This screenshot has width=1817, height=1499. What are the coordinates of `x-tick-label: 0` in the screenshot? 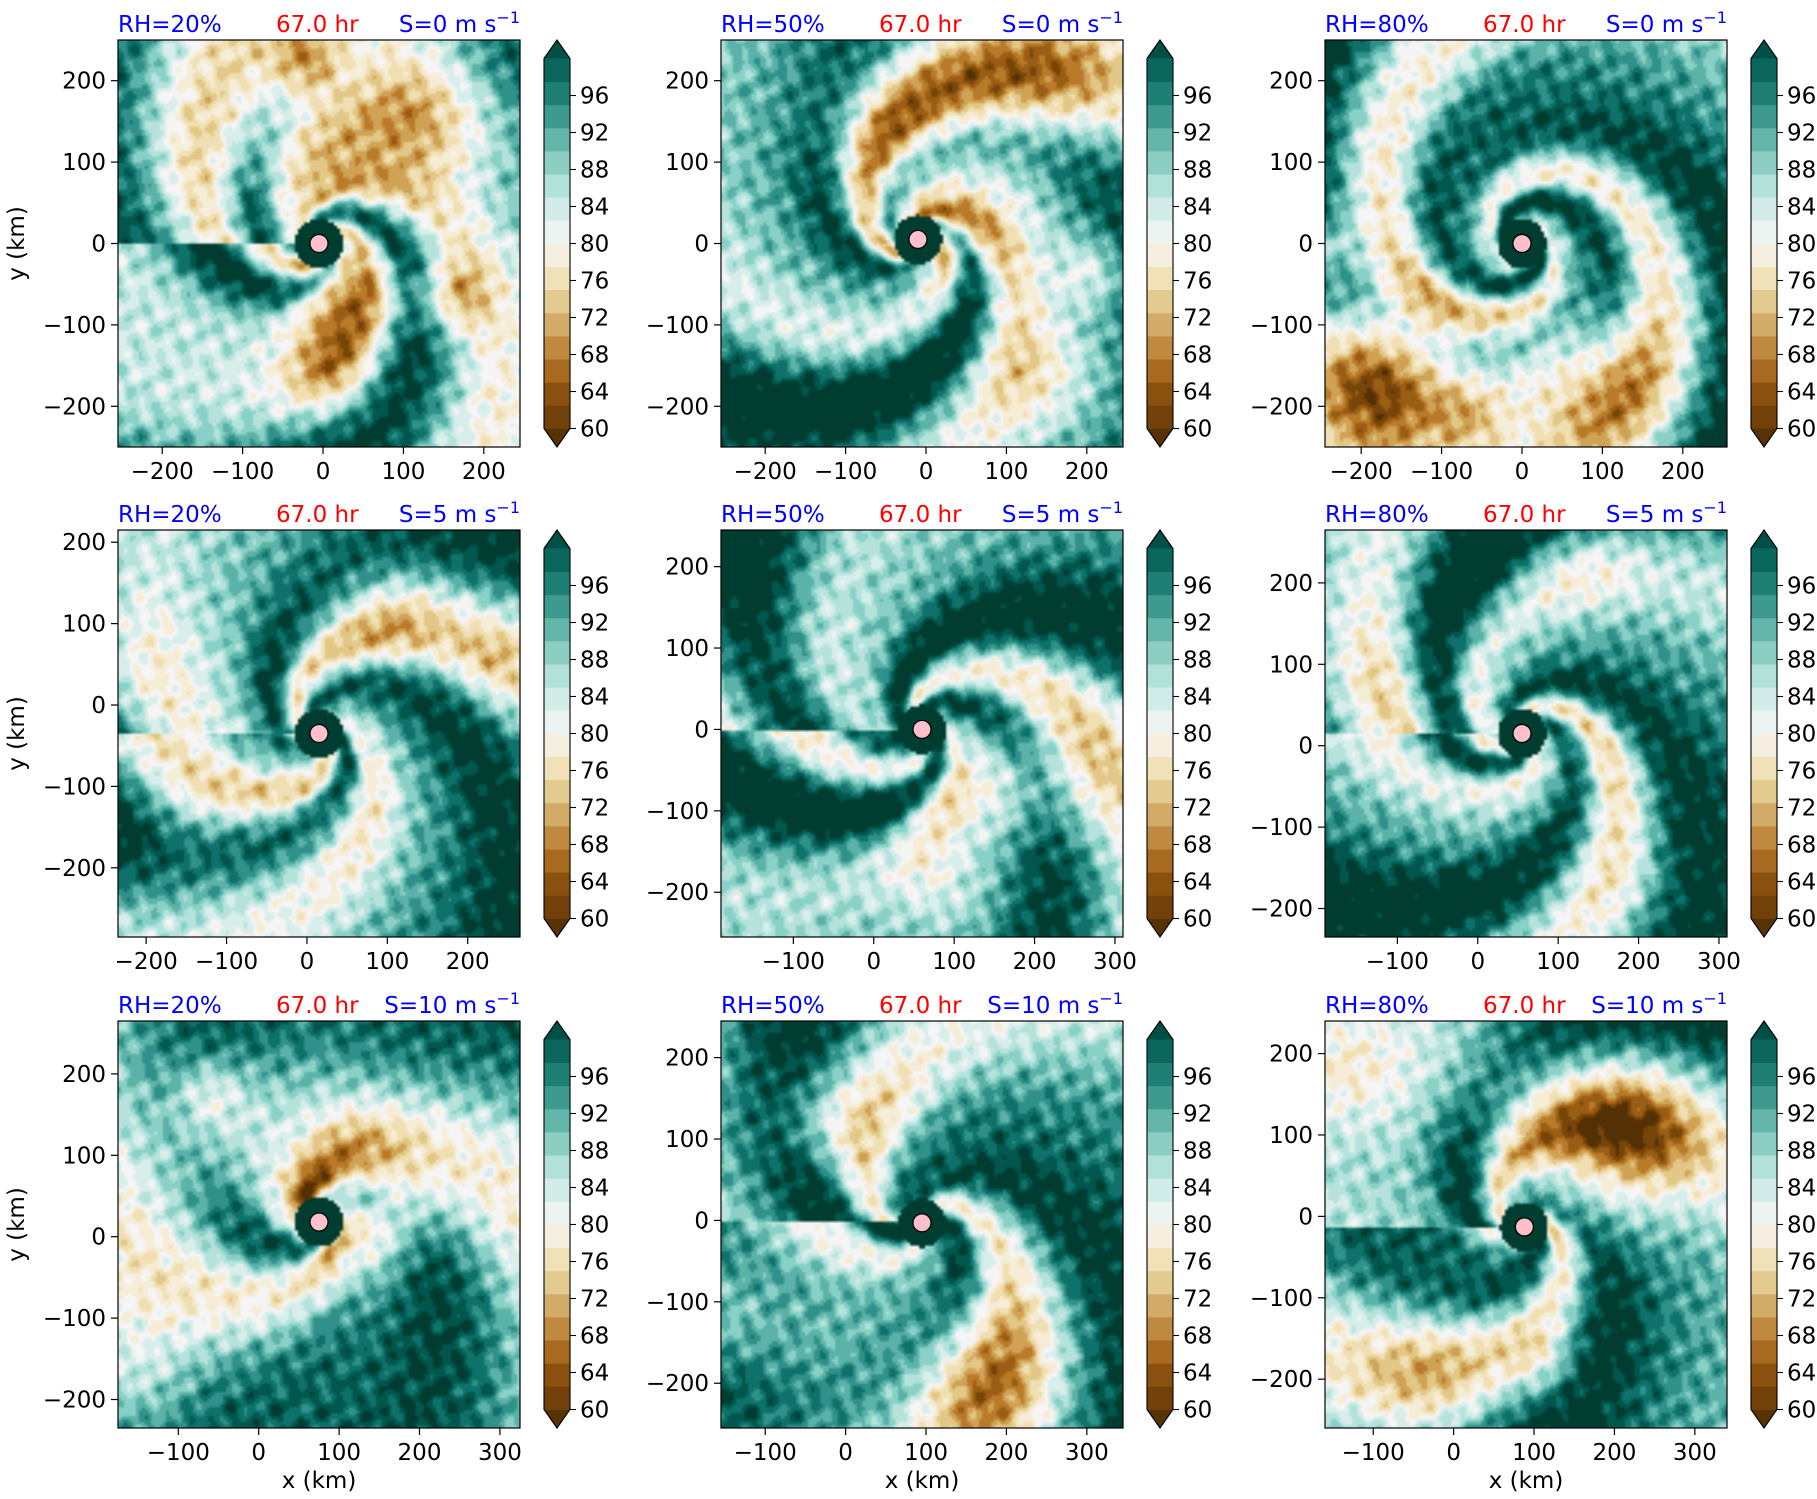 It's located at (1522, 472).